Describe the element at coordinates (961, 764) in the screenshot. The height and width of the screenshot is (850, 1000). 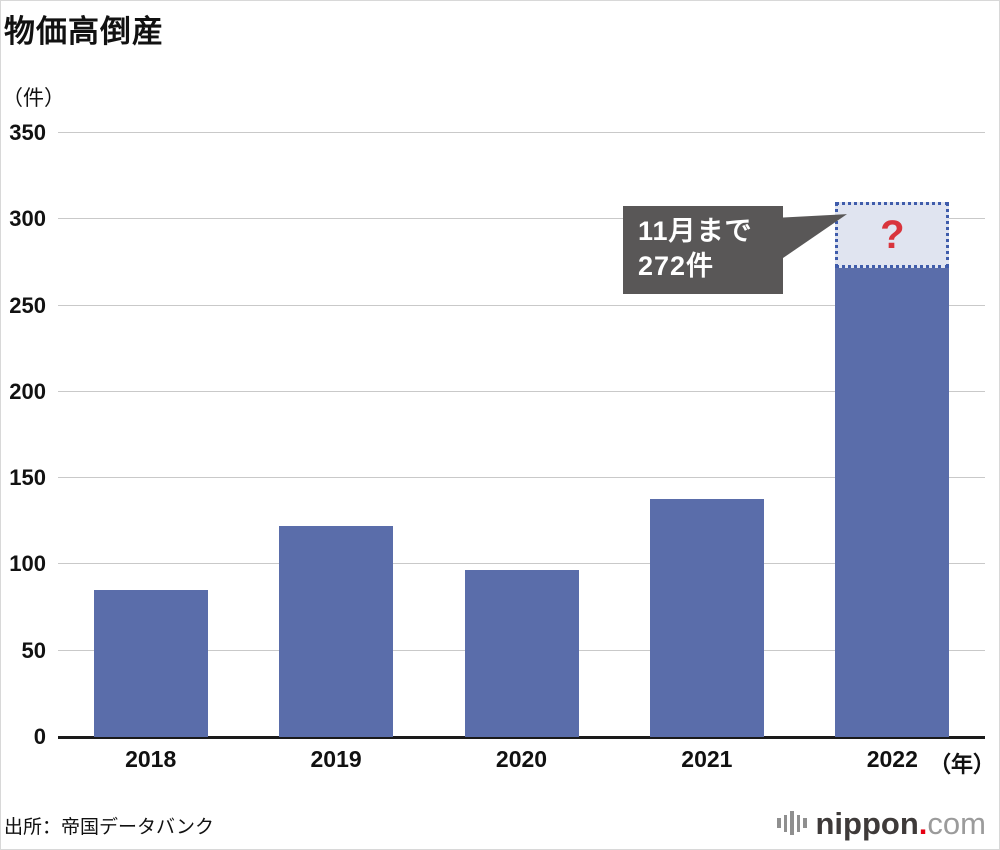
I see `x-axis-unit-label: （年）` at that location.